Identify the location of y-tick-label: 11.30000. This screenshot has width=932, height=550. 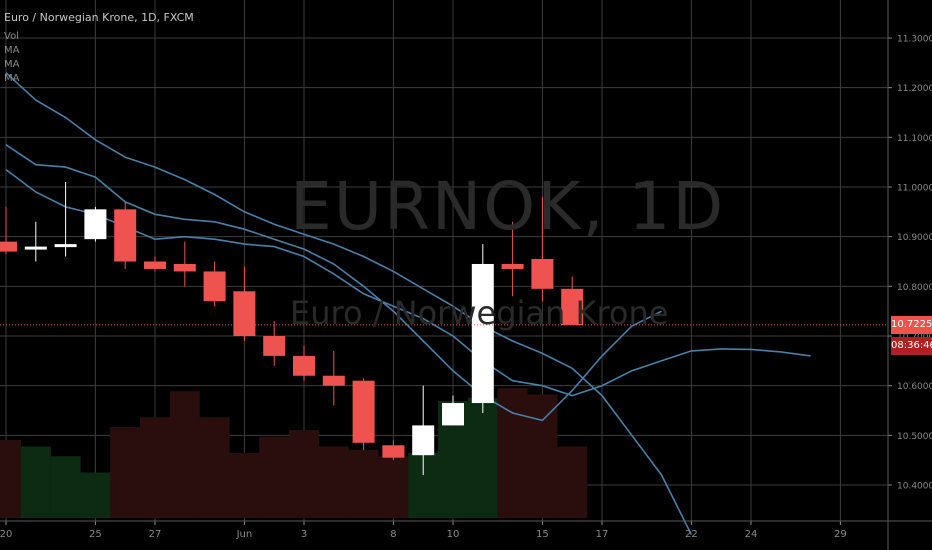
(914, 40).